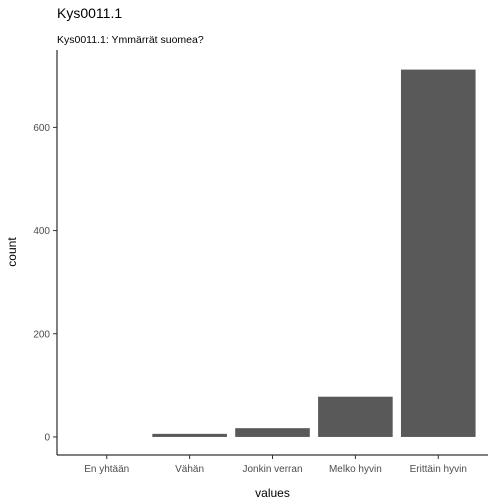  What do you see at coordinates (189, 469) in the screenshot?
I see `x-tick-label: Vähän` at bounding box center [189, 469].